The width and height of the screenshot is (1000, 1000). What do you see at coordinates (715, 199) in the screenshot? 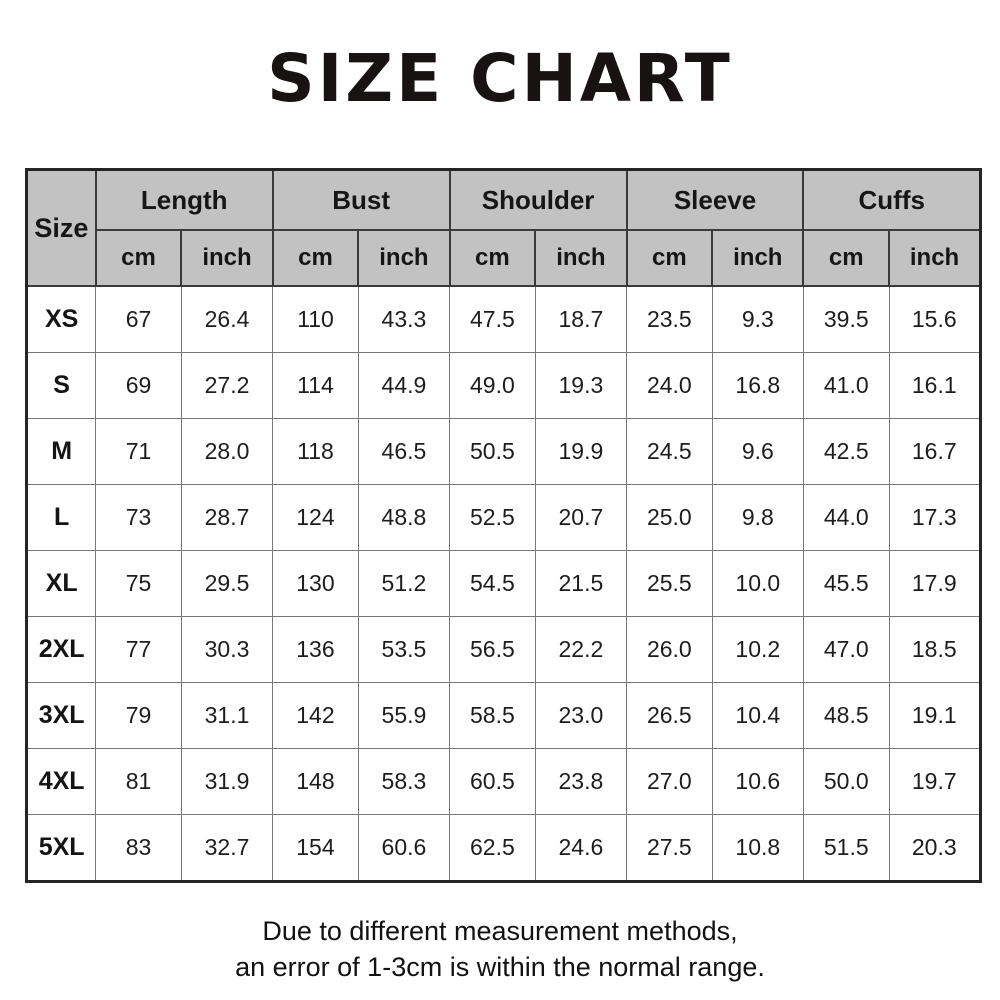
I see `header-group-sleeve: Sleeve` at bounding box center [715, 199].